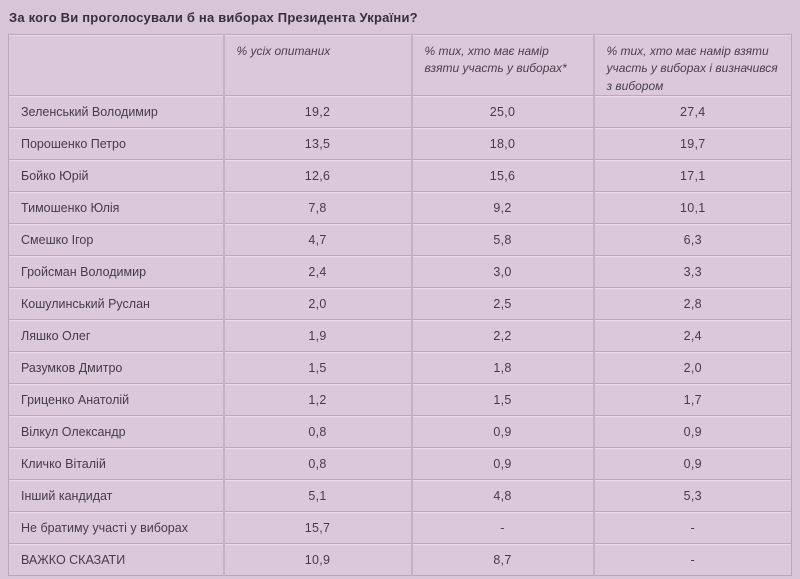  Describe the element at coordinates (692, 271) in the screenshot. I see `value-decided-voters-cell: 3,3` at that location.